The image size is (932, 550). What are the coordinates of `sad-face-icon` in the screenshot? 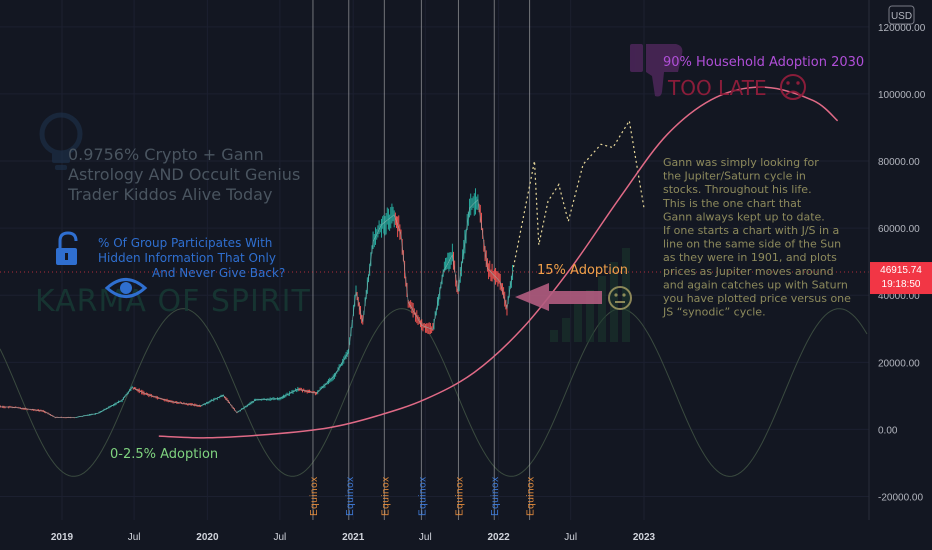 It's located at (793, 87).